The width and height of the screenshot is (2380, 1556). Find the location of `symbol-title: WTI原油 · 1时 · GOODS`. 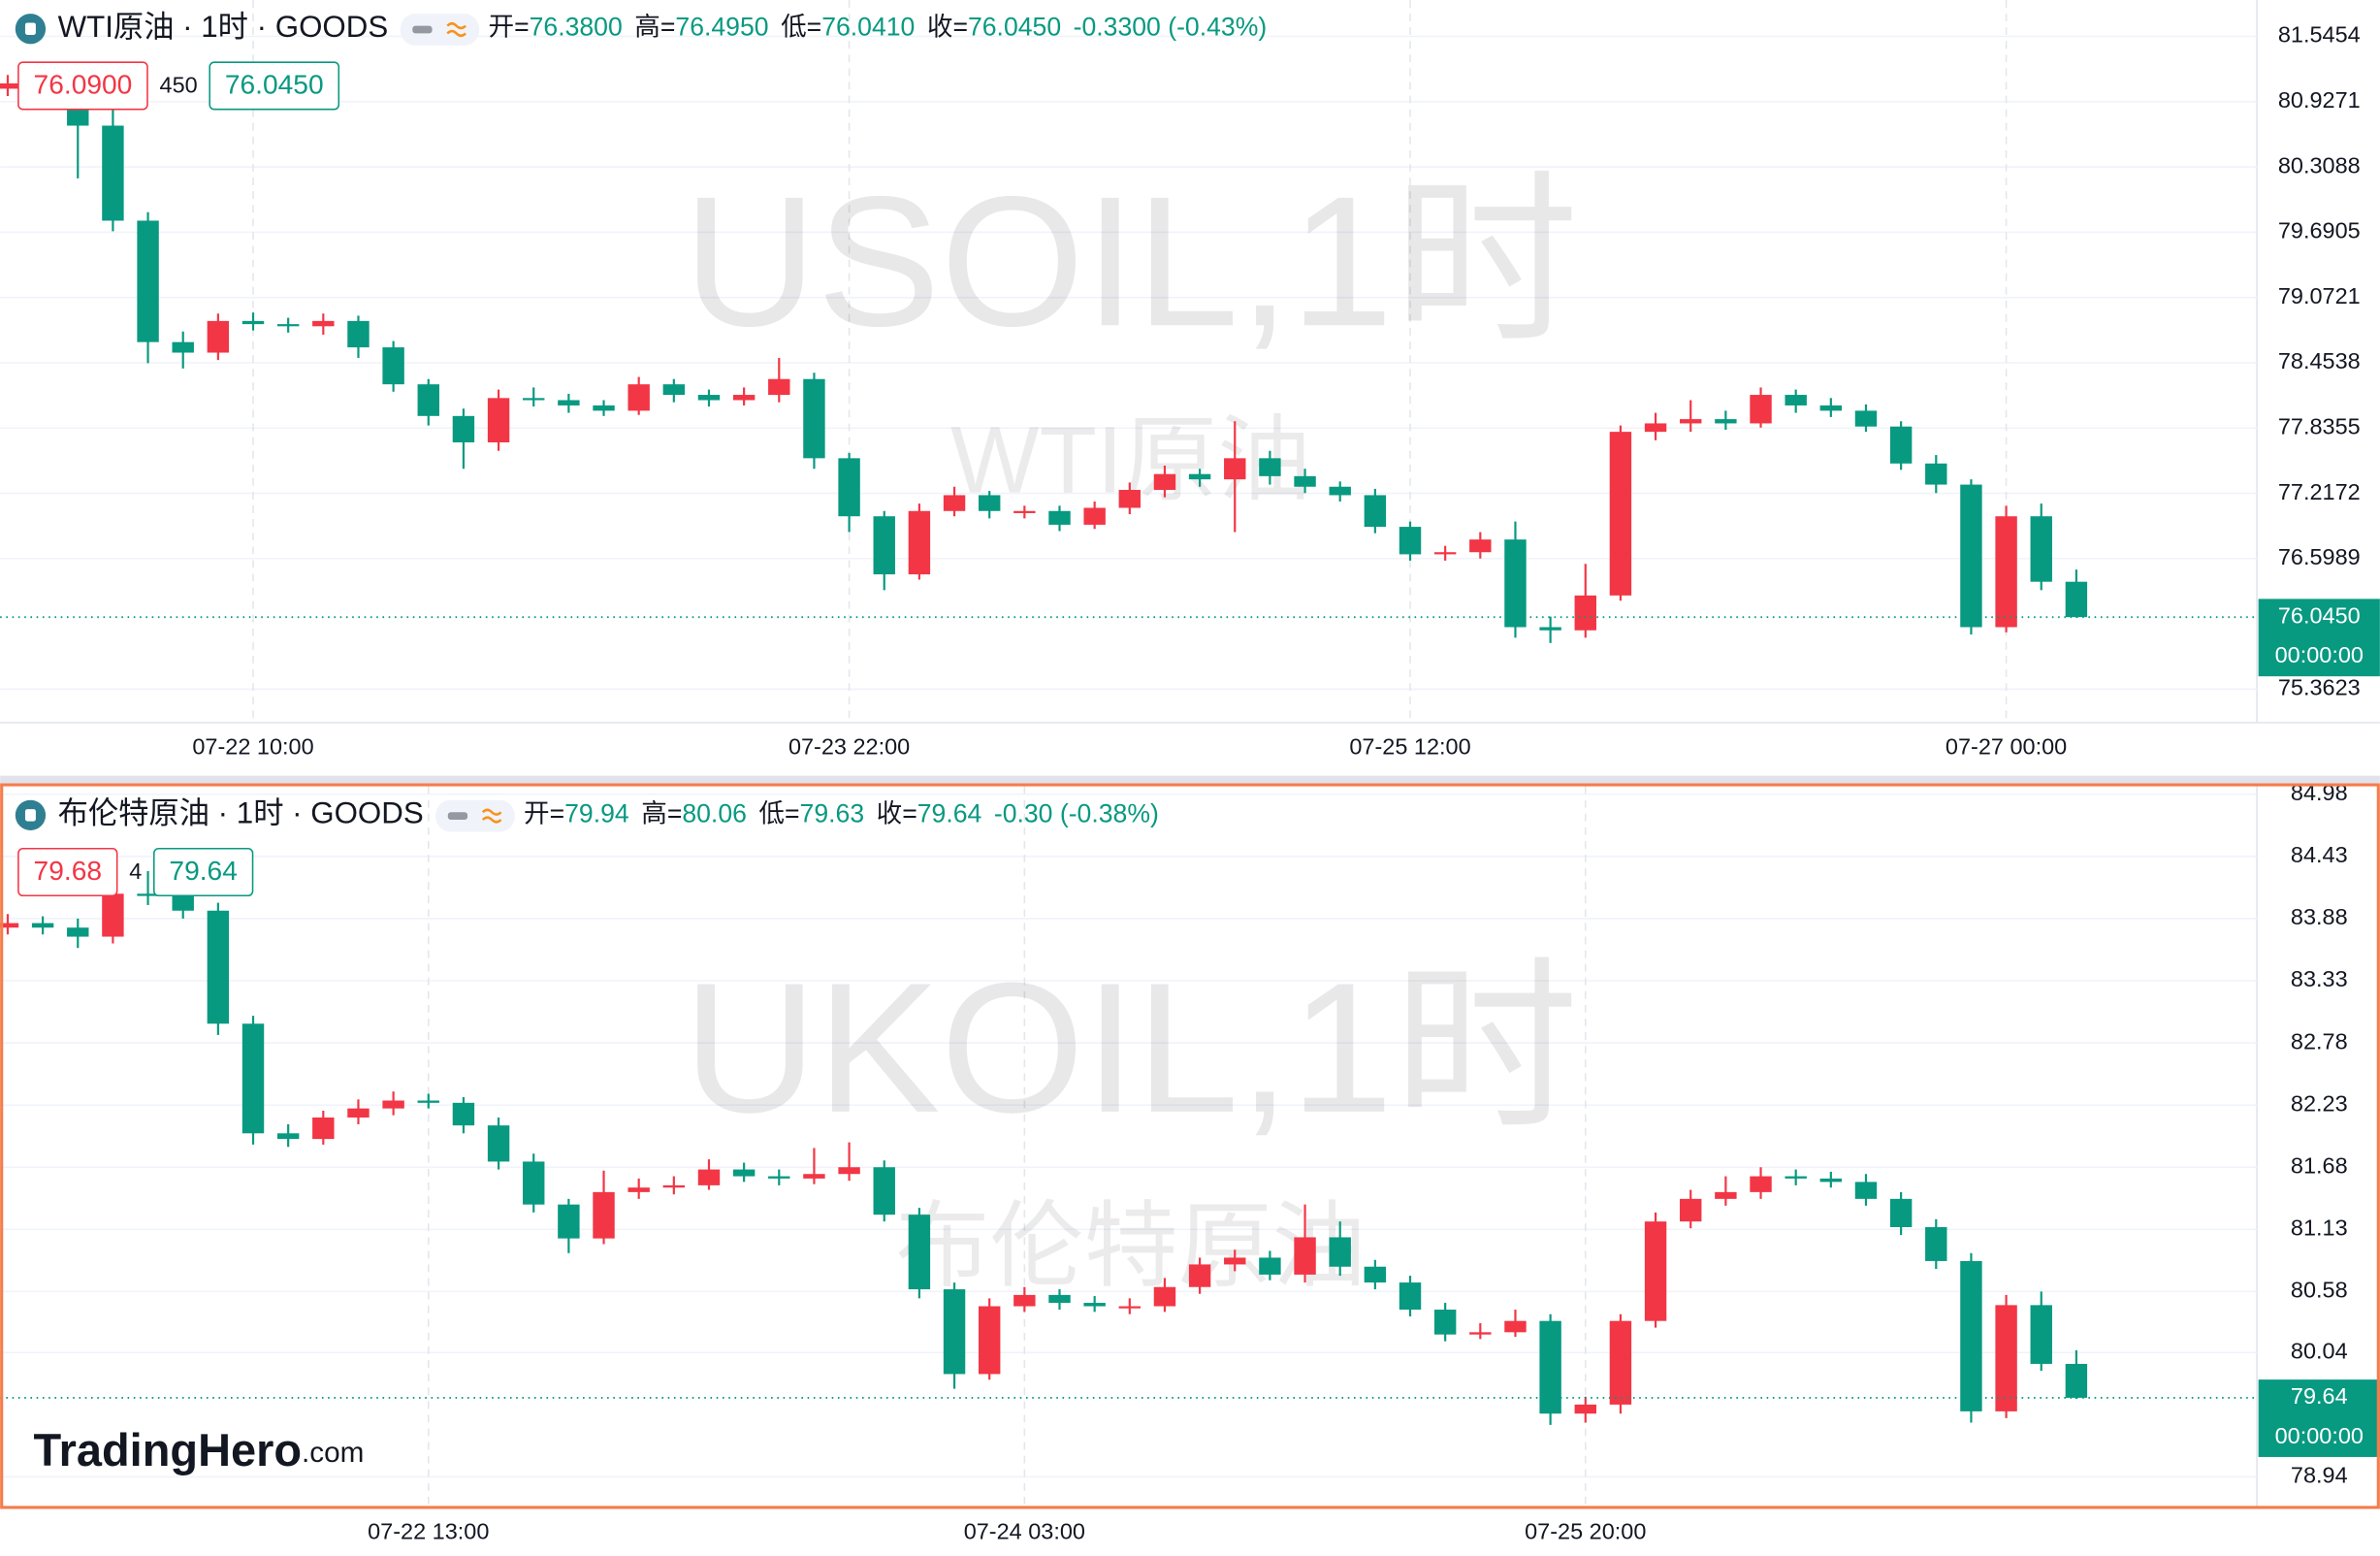

symbol-title: WTI原油 · 1时 · GOODS is located at coordinates (223, 27).